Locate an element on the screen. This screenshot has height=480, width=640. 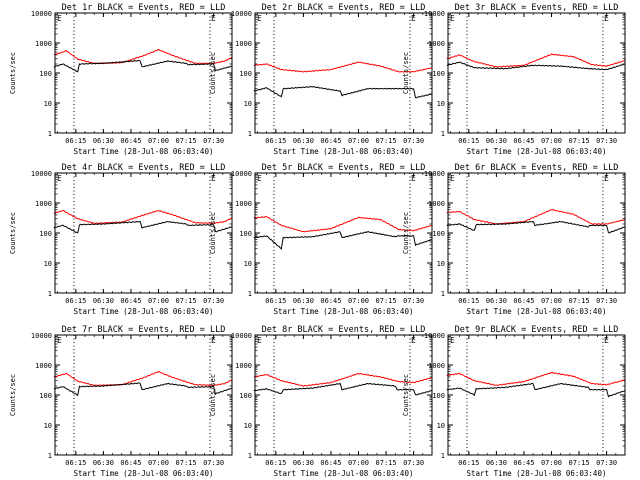
panel-title: Det 6r BLACK = Events, RED = LLD is located at coordinates (537, 168).